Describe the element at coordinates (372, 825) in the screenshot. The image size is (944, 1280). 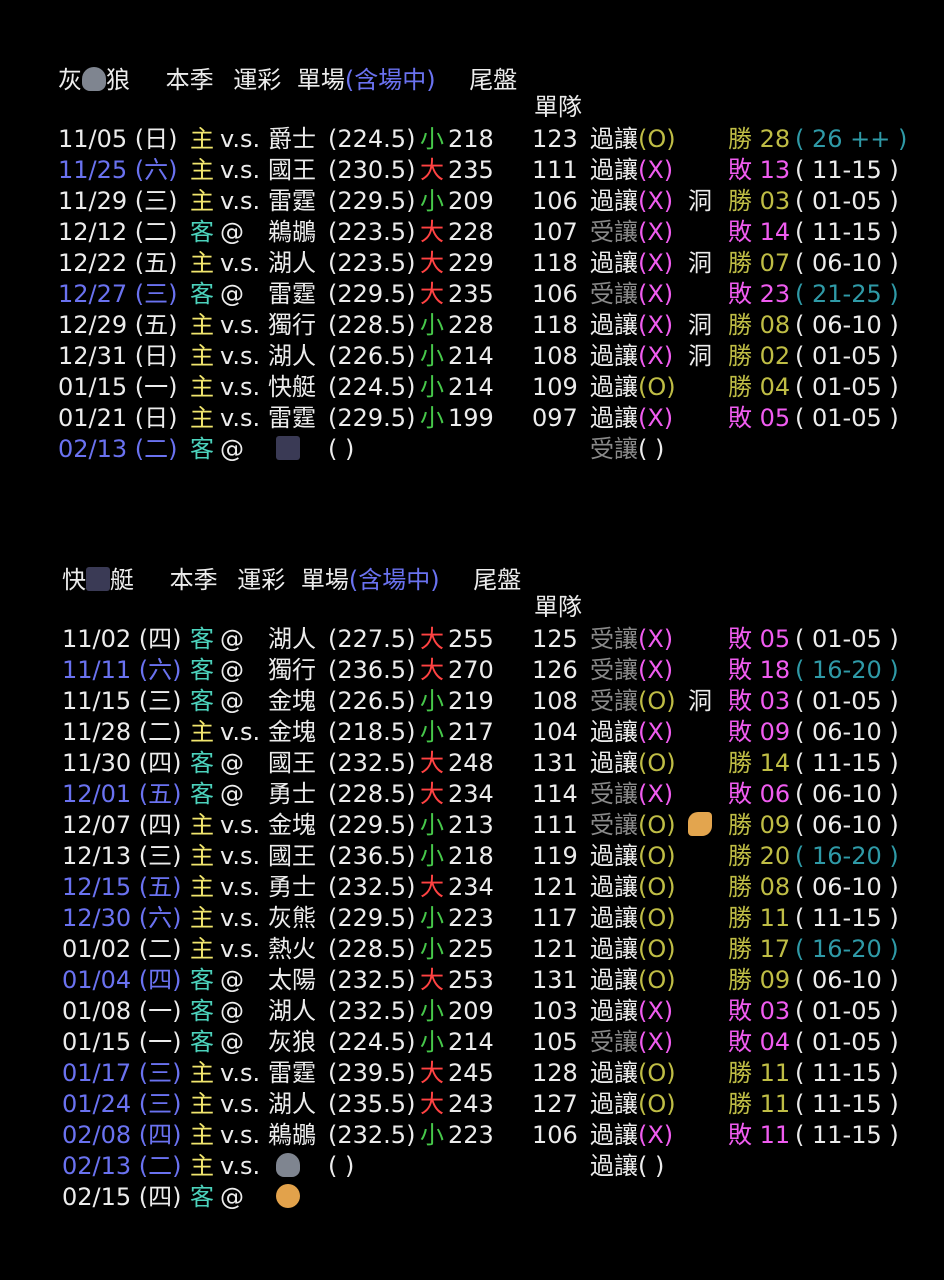
I see `total-line: (229.5)` at that location.